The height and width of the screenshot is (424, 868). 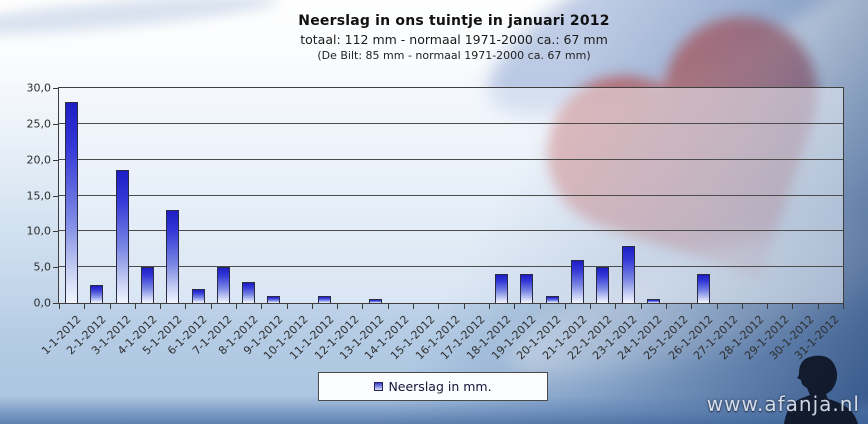 I want to click on chart-title: Neerslag in ons tuintje in januari 2012, so click(x=454, y=21).